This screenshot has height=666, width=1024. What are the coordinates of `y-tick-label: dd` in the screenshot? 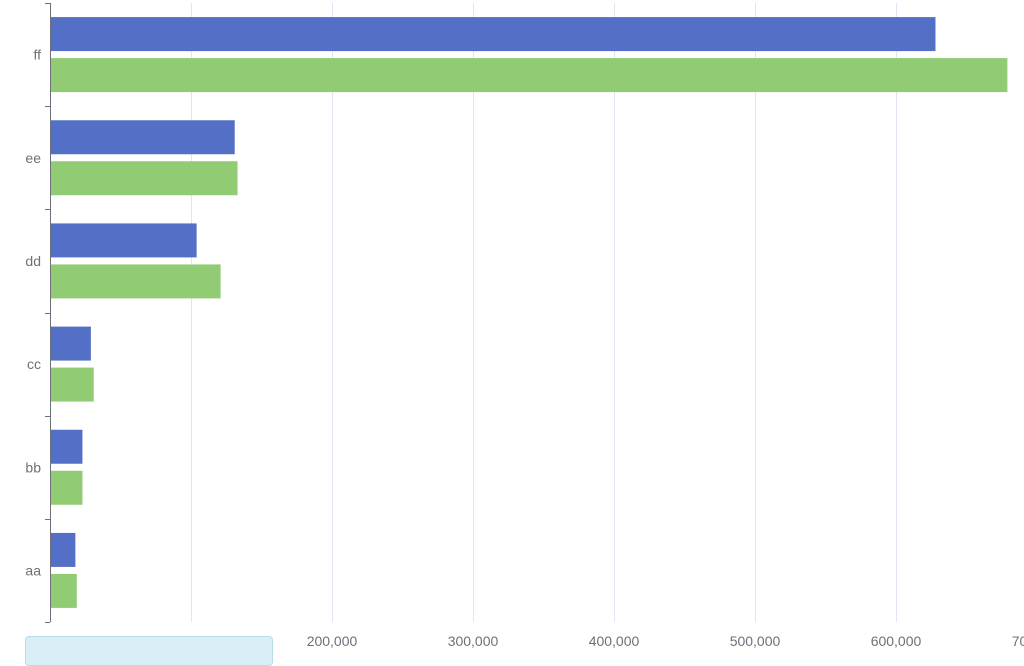 It's located at (33, 261).